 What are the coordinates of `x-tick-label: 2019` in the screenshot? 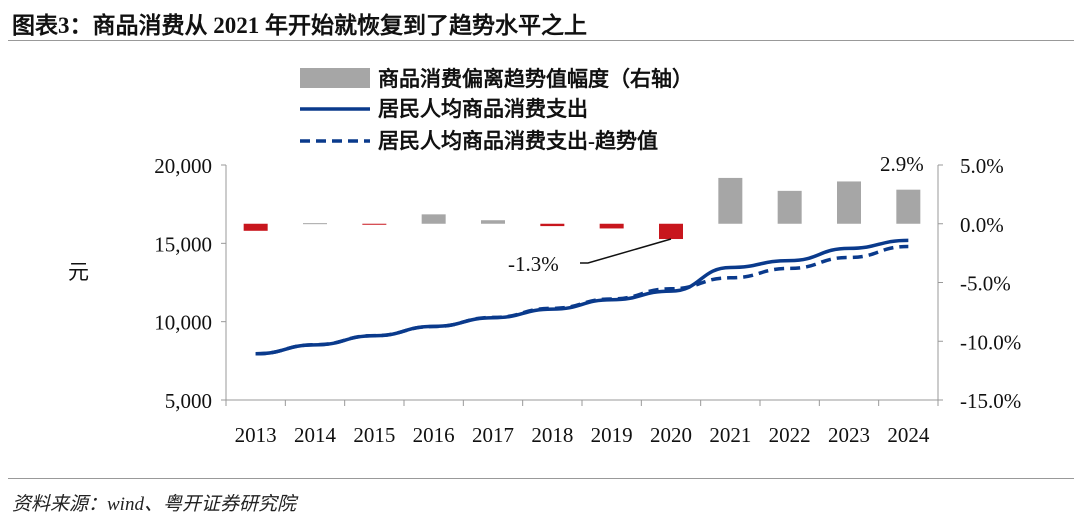 It's located at (612, 435).